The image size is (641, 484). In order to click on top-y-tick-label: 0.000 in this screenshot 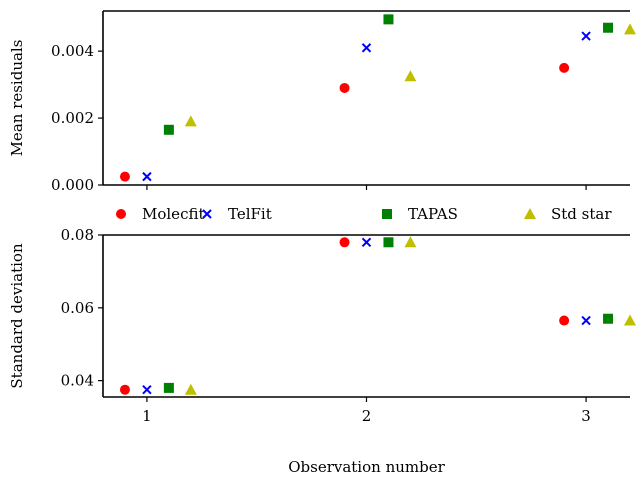, I will do `click(72, 185)`.